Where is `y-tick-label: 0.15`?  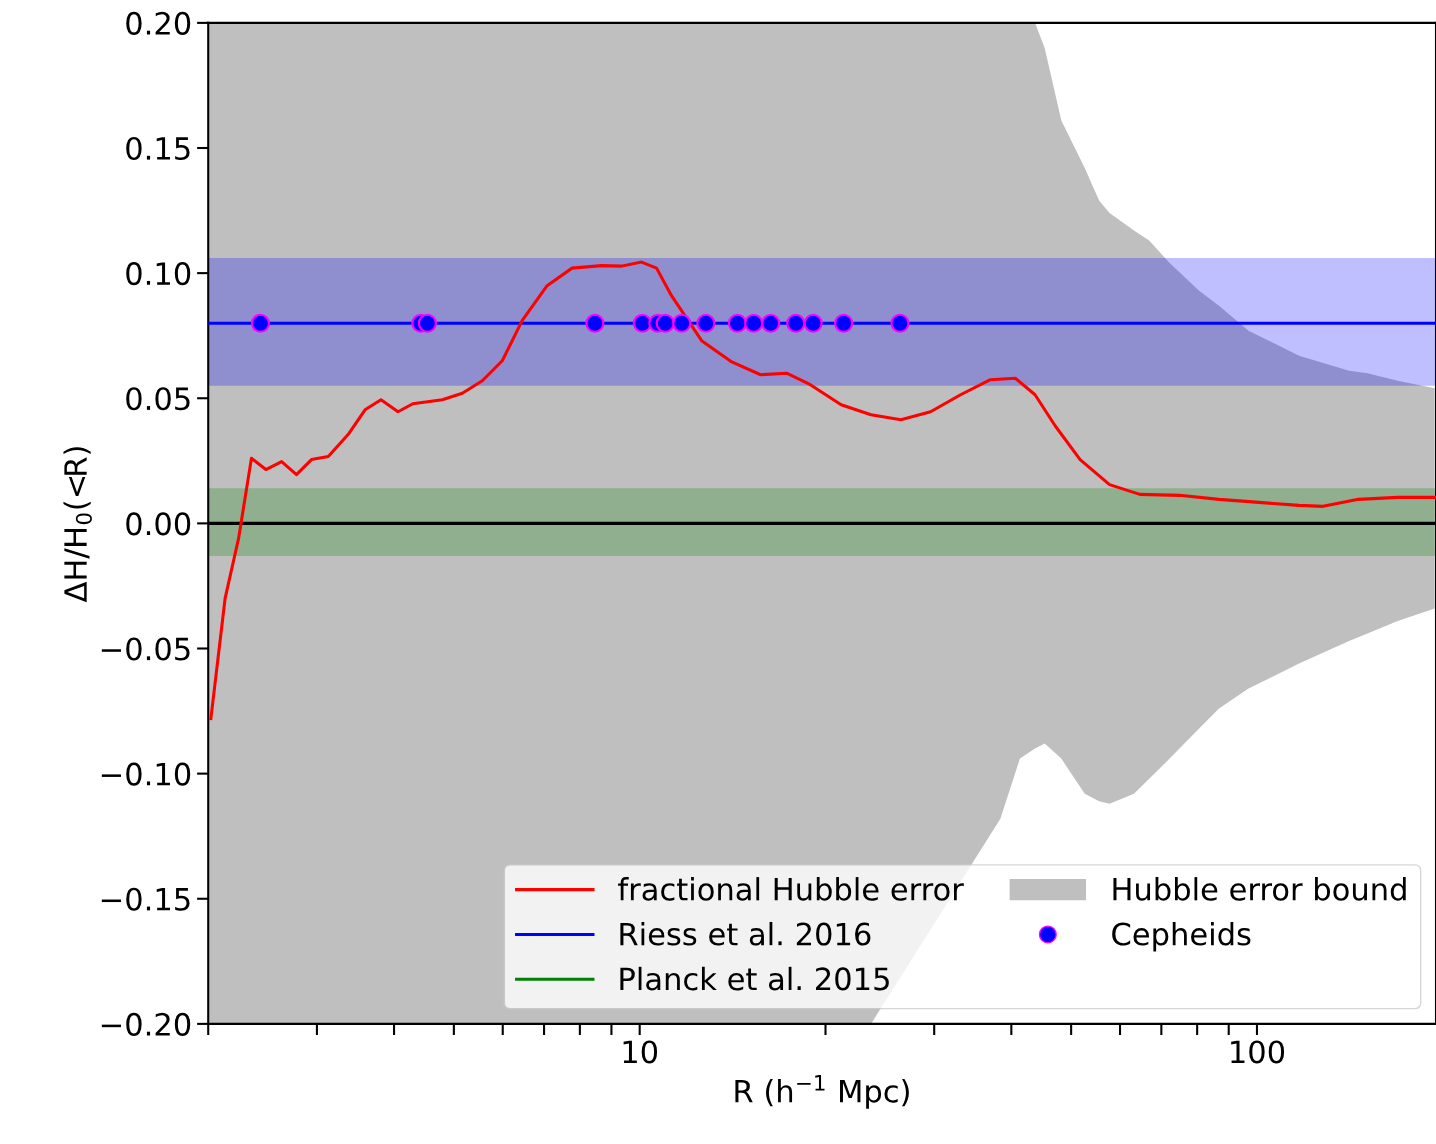 y-tick-label: 0.15 is located at coordinates (158, 148).